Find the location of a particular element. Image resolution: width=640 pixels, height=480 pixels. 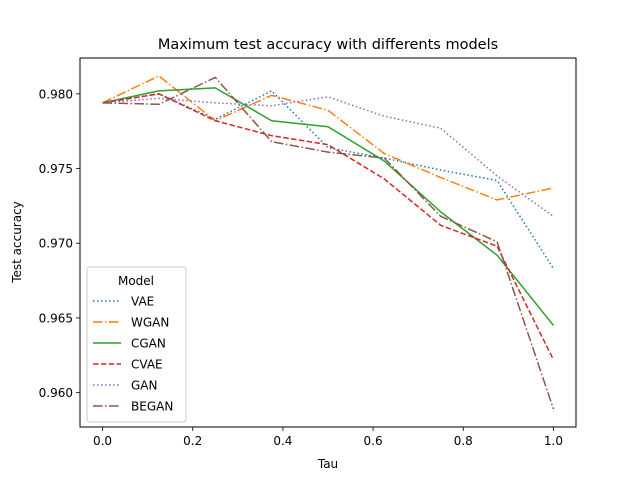

legend-title: Model is located at coordinates (136, 281).